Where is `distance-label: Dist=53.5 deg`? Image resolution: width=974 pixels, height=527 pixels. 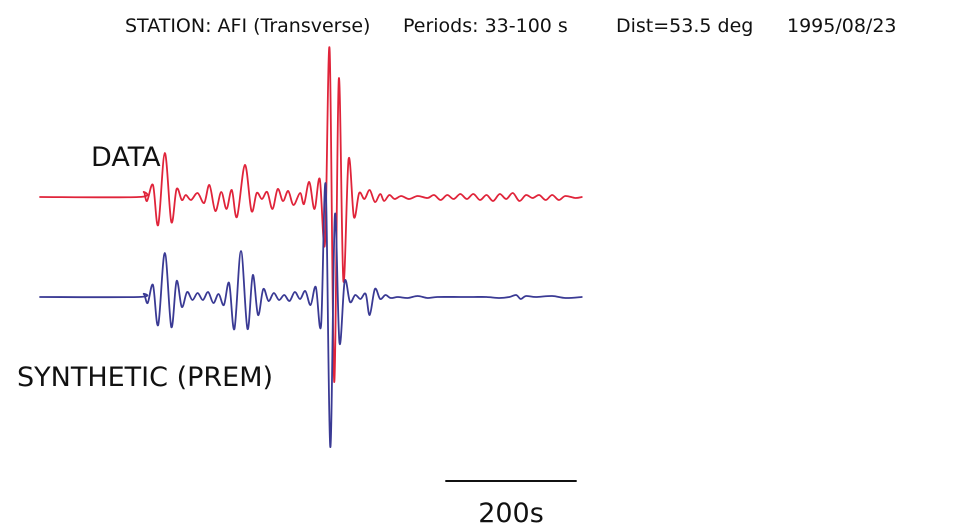
distance-label: Dist=53.5 deg is located at coordinates (684, 26).